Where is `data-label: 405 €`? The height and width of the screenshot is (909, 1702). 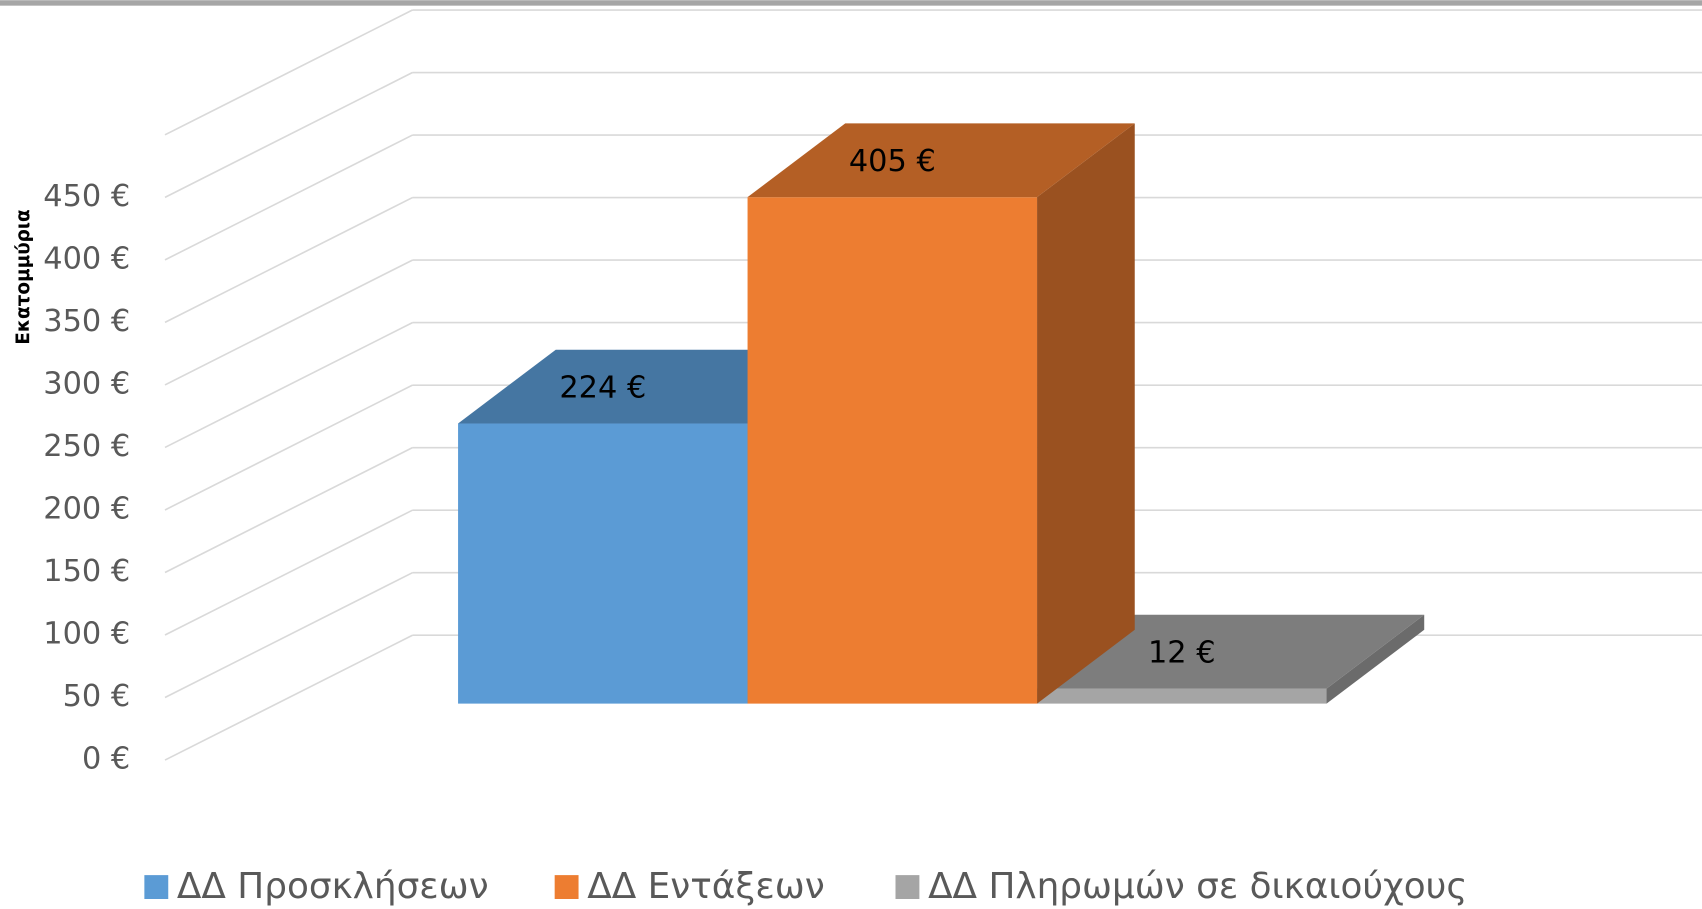 data-label: 405 € is located at coordinates (892, 161).